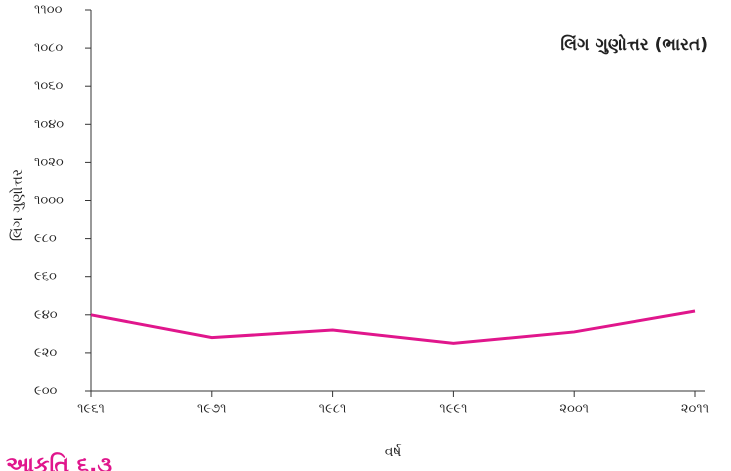  Describe the element at coordinates (211, 409) in the screenshot. I see `x-tick-label: ૧૯૭૧` at that location.